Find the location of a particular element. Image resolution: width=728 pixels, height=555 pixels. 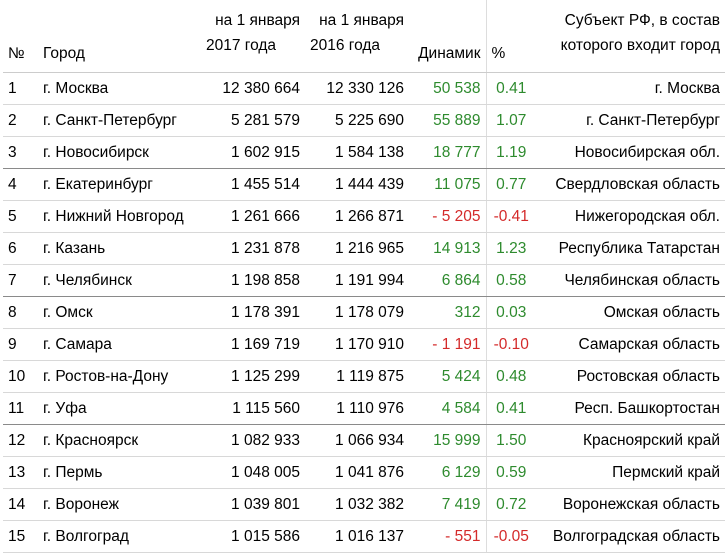

row-population-2017: 1 178 391 is located at coordinates (253, 312).